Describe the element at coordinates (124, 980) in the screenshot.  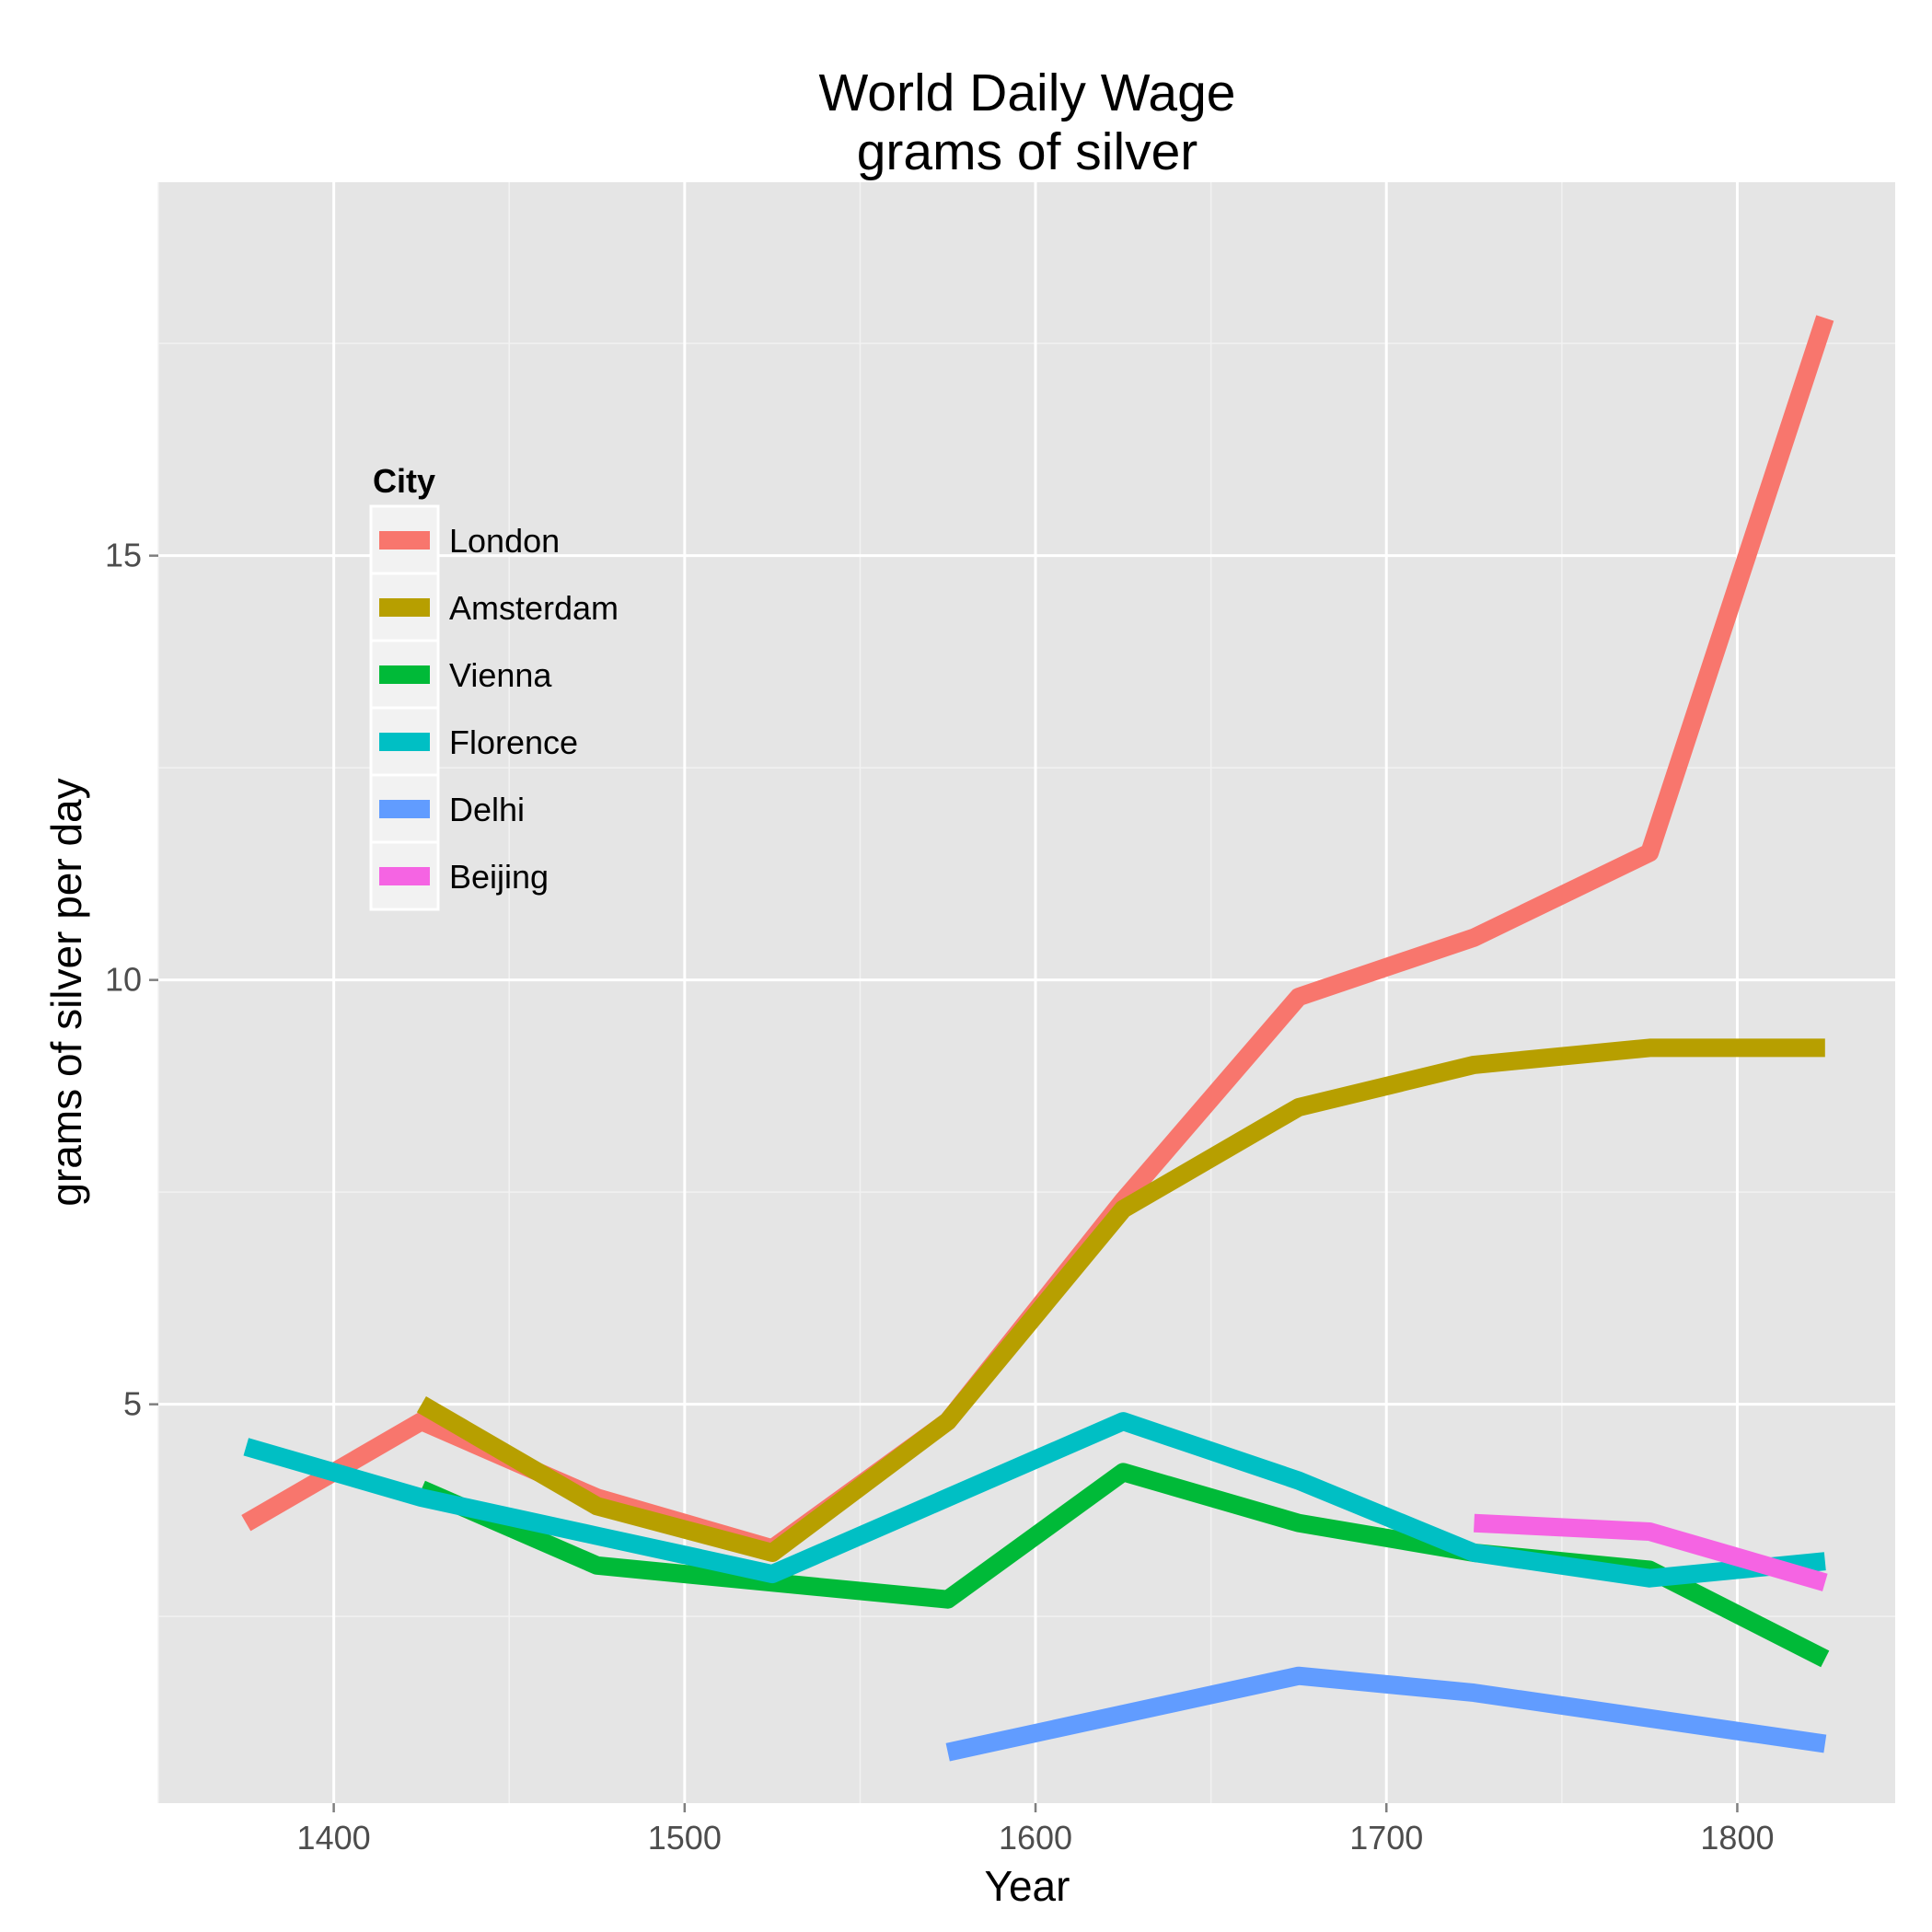
I see `y-tick-label: 10` at that location.